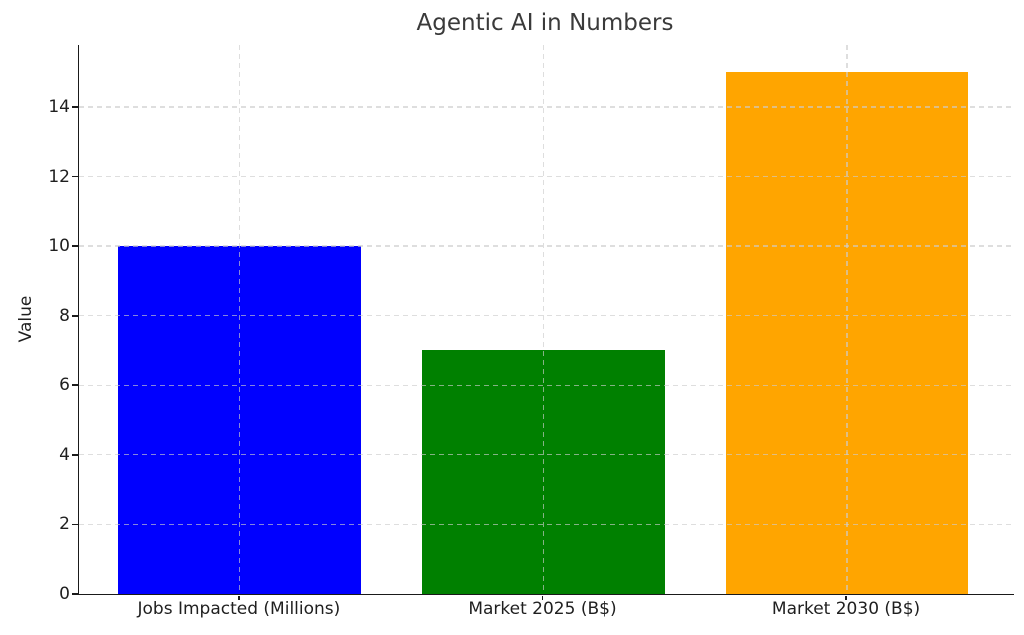 The height and width of the screenshot is (635, 1024). Describe the element at coordinates (846, 609) in the screenshot. I see `x-tick-label: Market 2030 (B$)` at that location.